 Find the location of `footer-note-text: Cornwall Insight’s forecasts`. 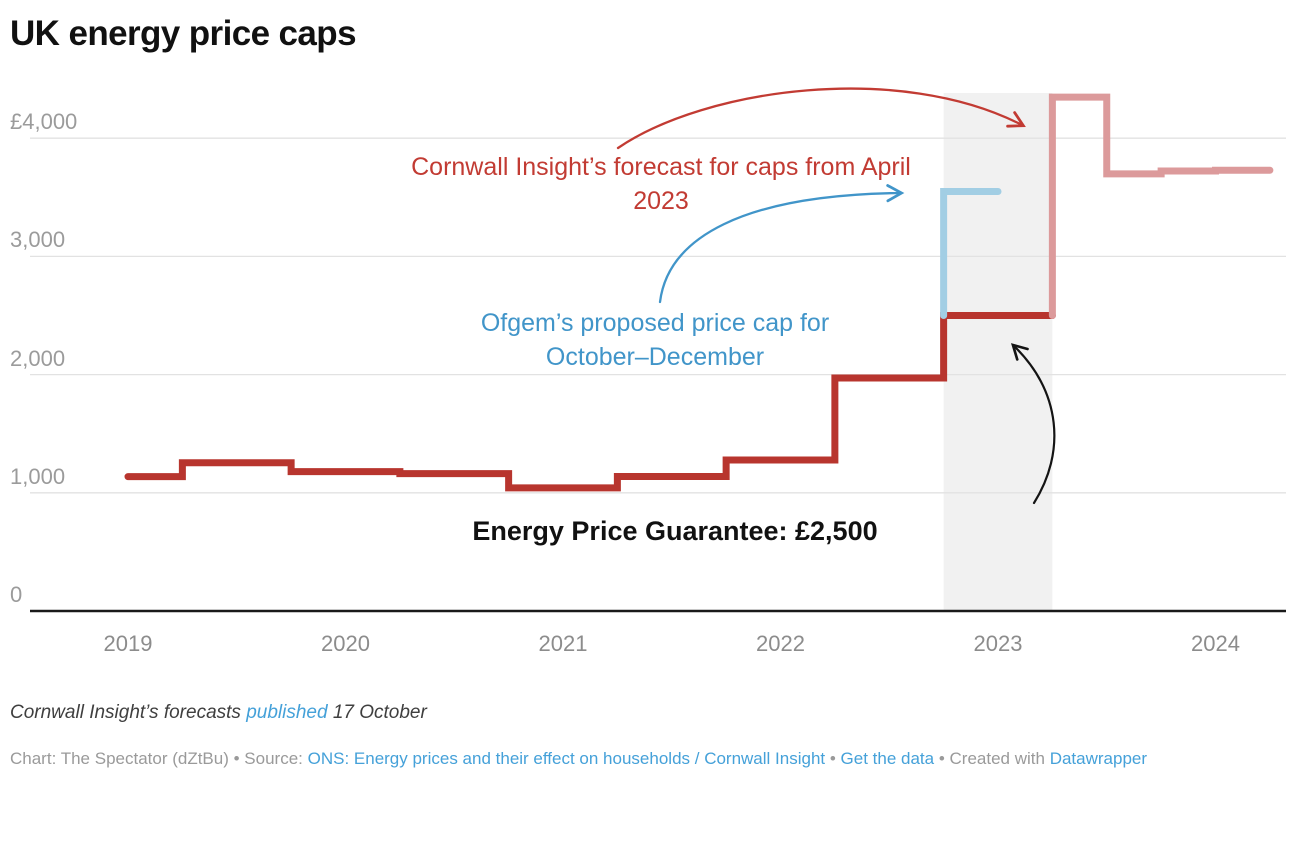

footer-note-text: Cornwall Insight’s forecasts is located at coordinates (128, 712).